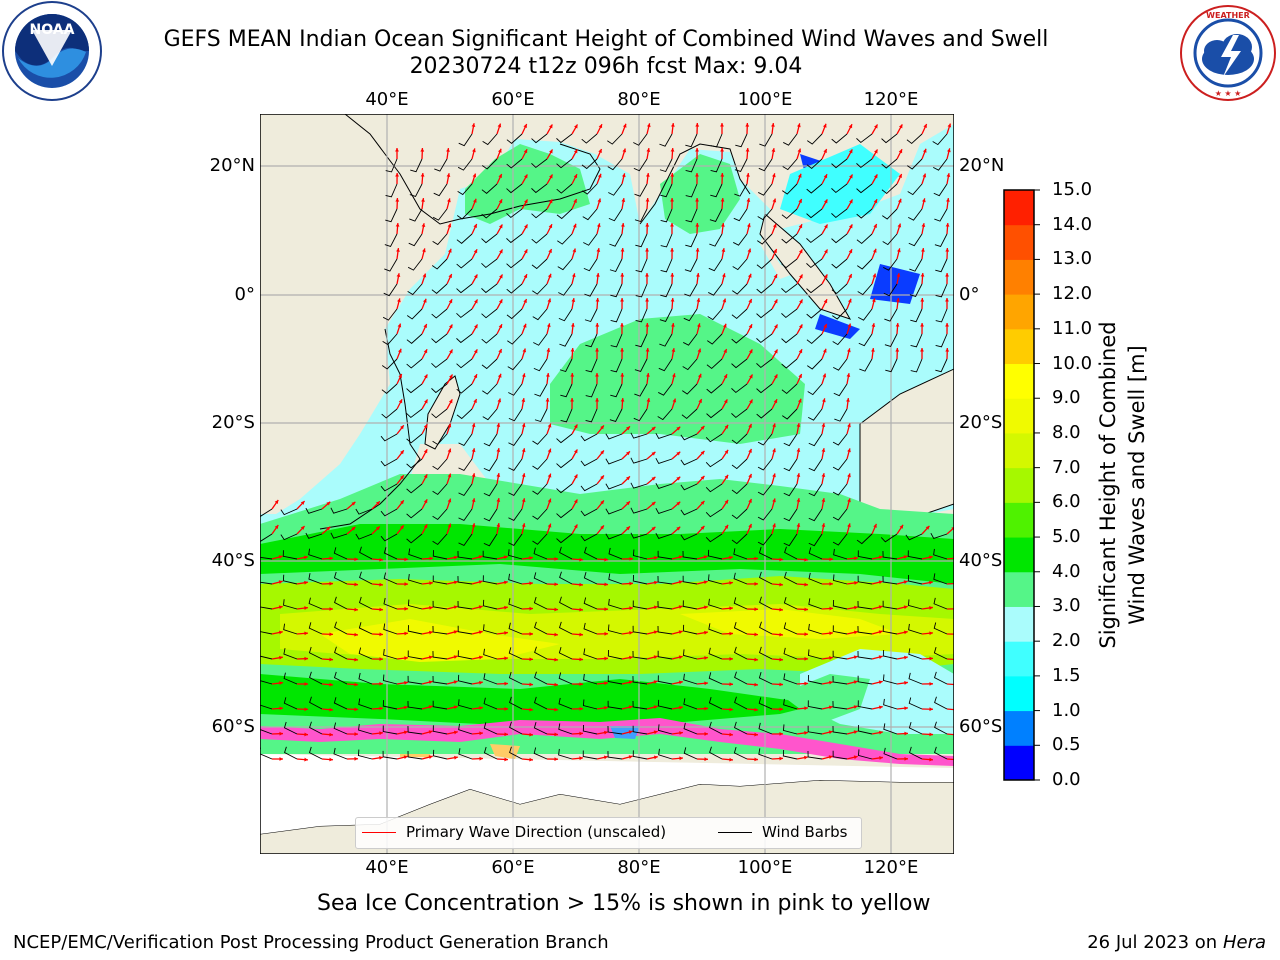 Image resolution: width=1280 pixels, height=960 pixels. I want to click on wind-barb-legend-label: Wind Barbs, so click(805, 832).